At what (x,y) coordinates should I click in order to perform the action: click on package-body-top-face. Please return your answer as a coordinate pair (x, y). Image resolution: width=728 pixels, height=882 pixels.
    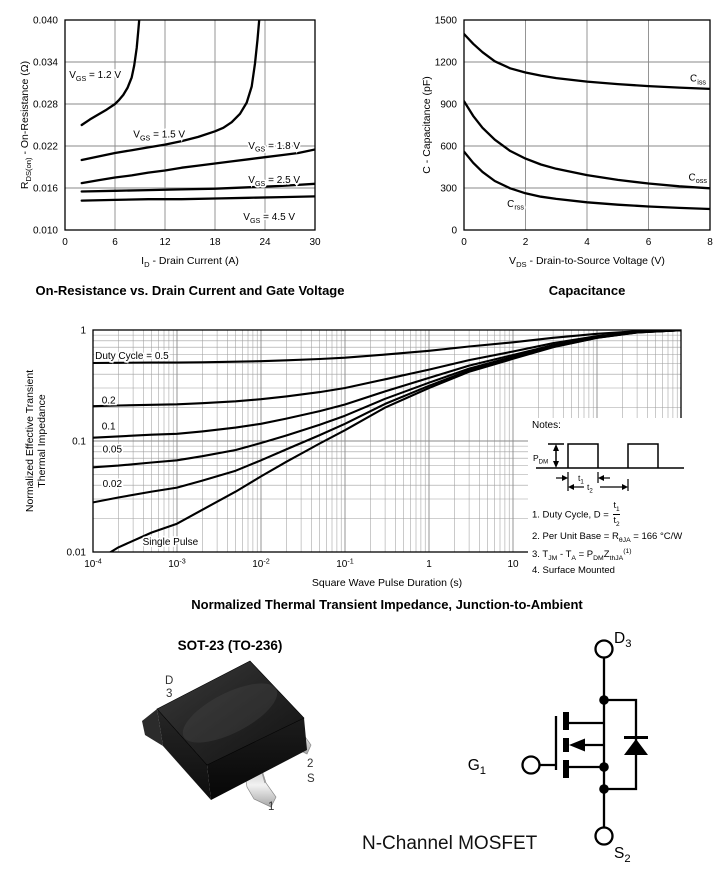
    Looking at the image, I should click on (230, 713).